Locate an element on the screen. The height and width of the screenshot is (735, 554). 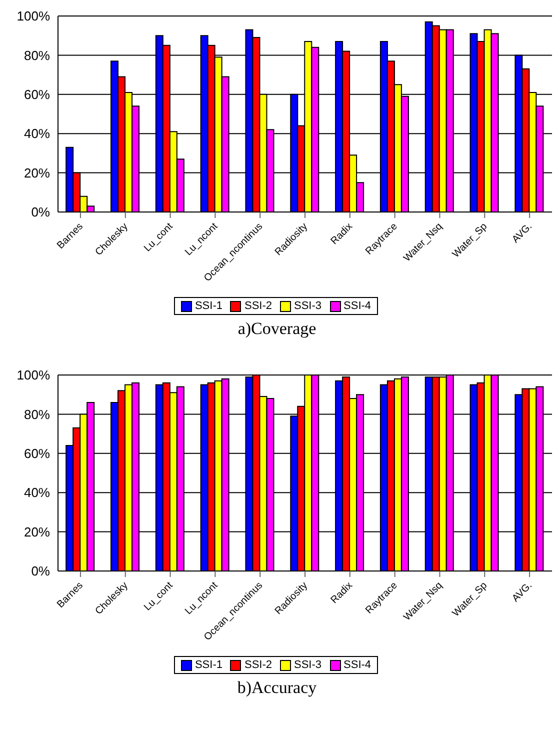
text: a)Coverage is located at coordinates (277, 329).